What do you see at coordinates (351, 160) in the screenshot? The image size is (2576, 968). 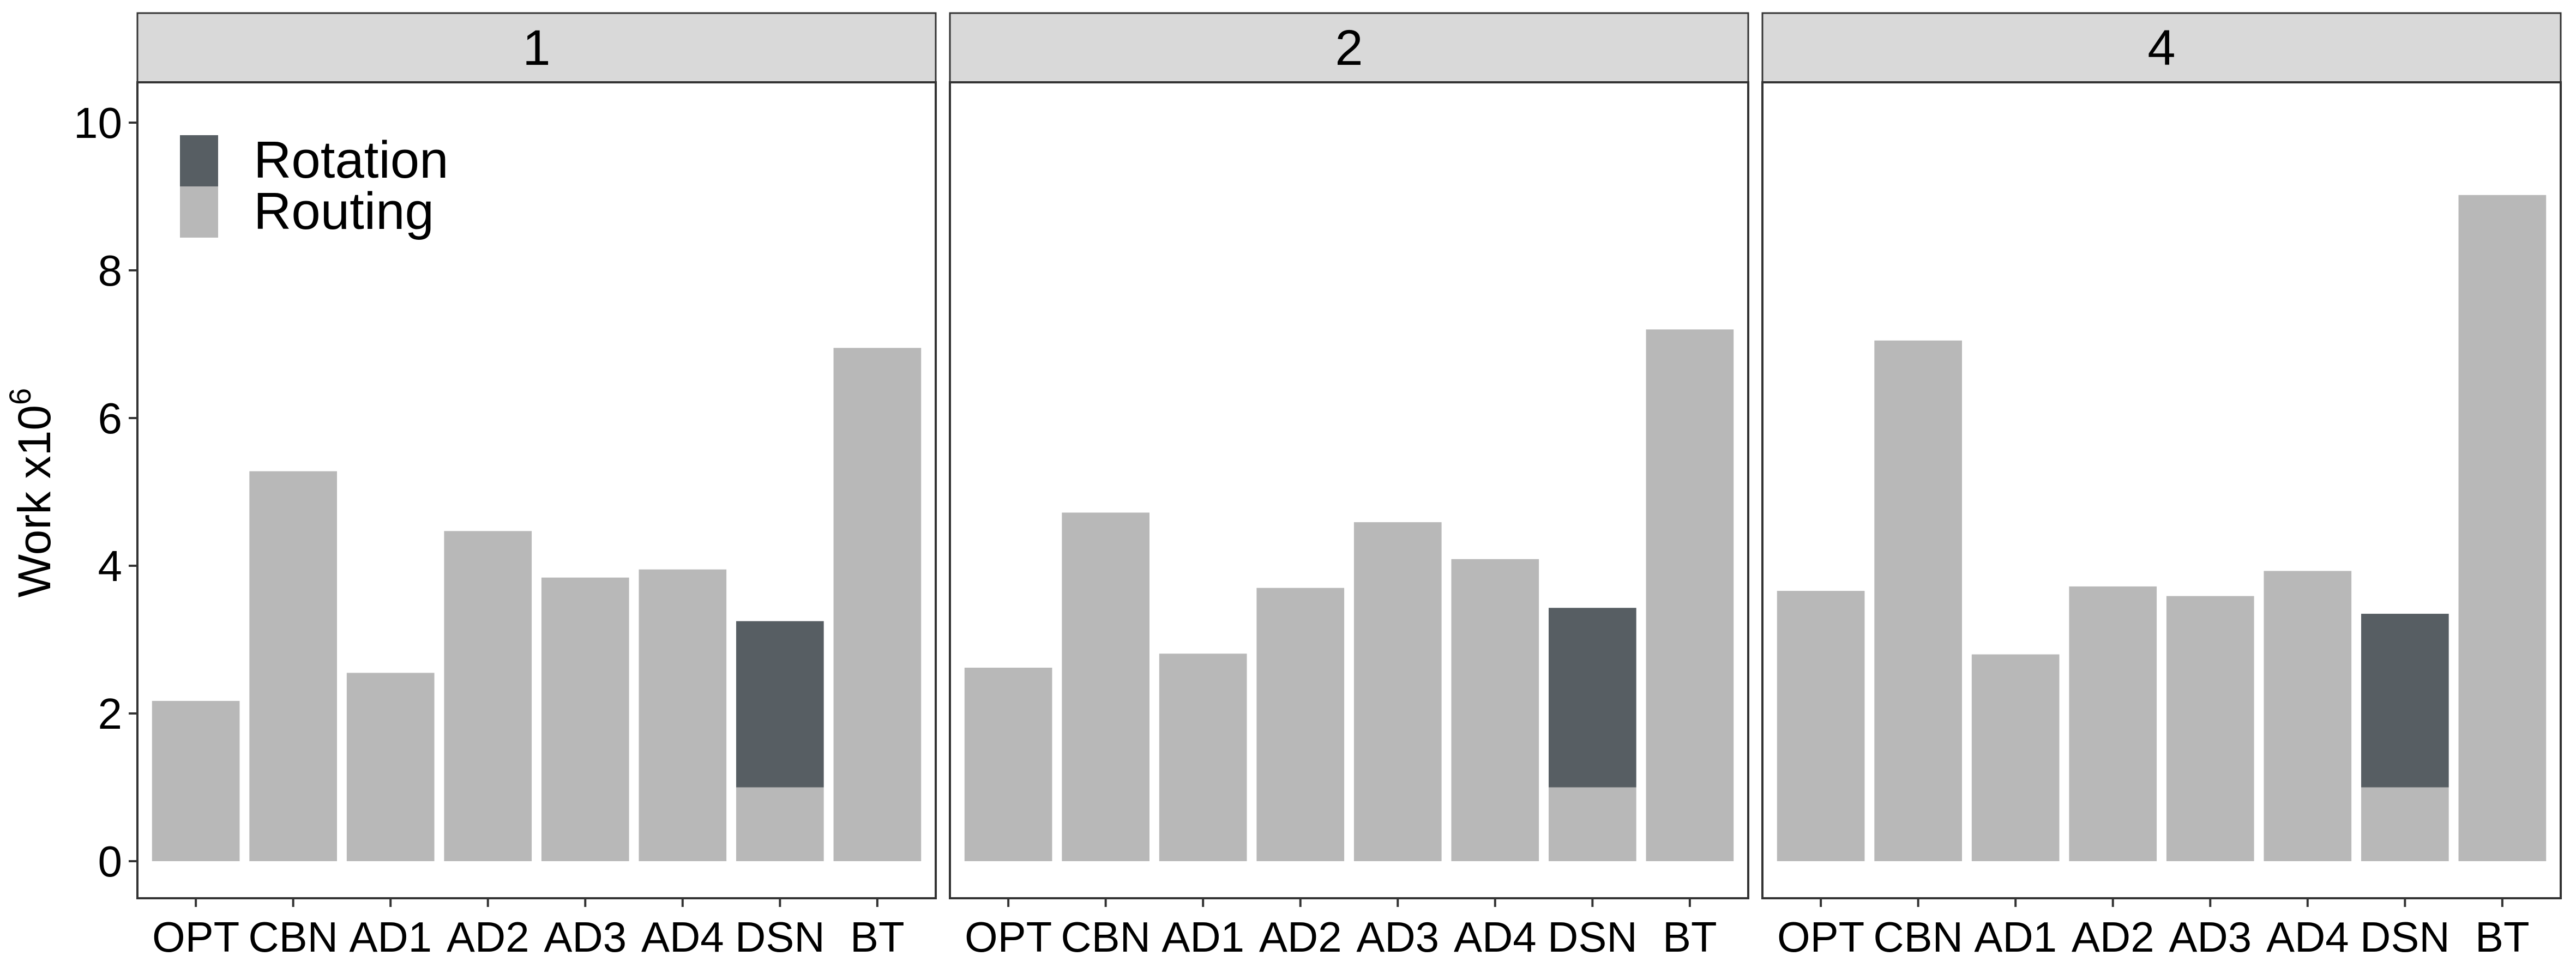 I see `legend-label-rotation: Rotation` at bounding box center [351, 160].